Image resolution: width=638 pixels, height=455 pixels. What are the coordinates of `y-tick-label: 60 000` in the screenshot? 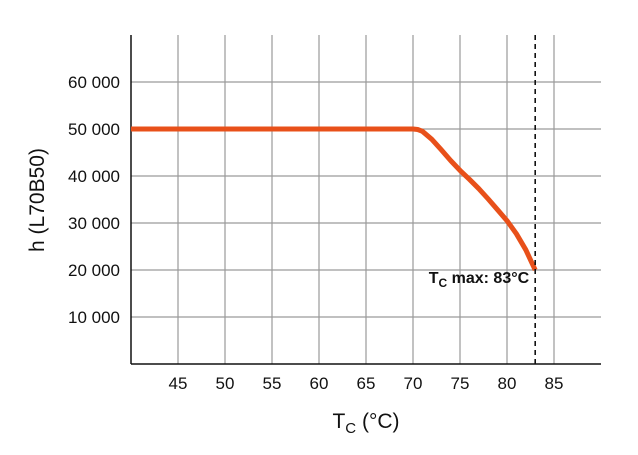 It's located at (94, 82).